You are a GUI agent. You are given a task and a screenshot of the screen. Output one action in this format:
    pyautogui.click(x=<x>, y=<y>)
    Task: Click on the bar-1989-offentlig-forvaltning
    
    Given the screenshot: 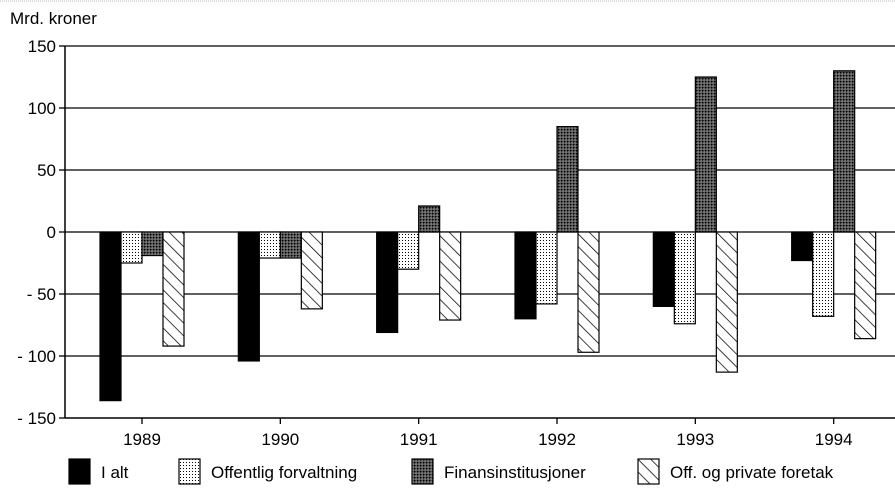 What is the action you would take?
    pyautogui.click(x=131, y=247)
    